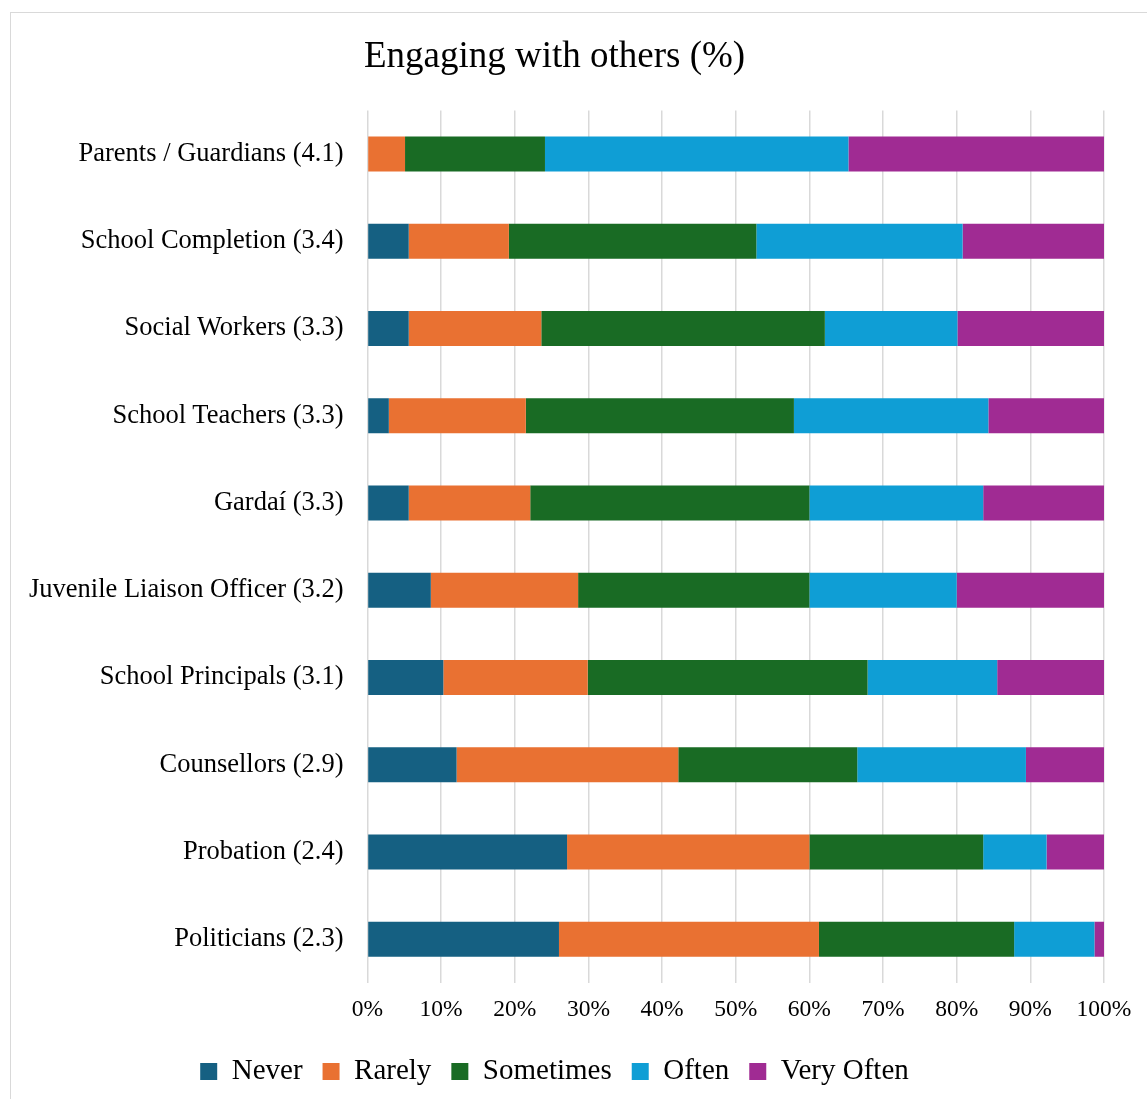 This screenshot has width=1147, height=1099. I want to click on x-tick-label: 90%, so click(1030, 1008).